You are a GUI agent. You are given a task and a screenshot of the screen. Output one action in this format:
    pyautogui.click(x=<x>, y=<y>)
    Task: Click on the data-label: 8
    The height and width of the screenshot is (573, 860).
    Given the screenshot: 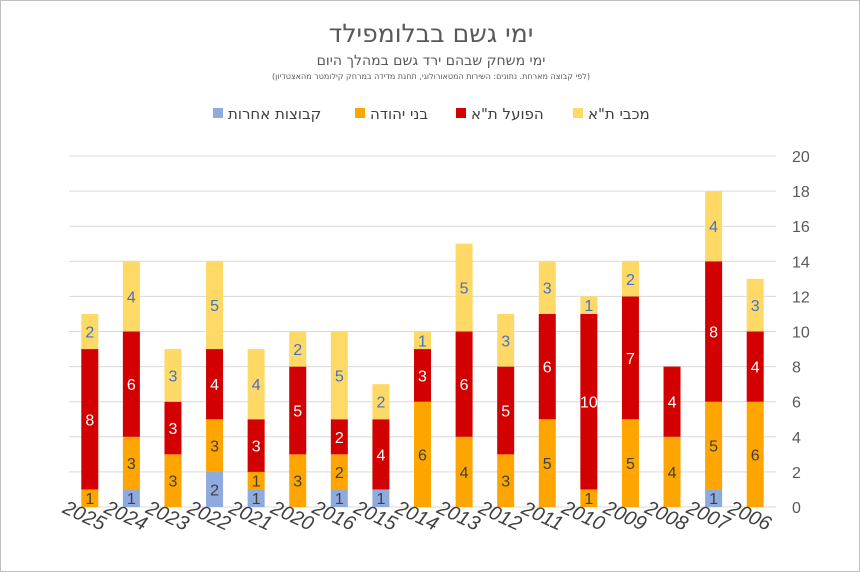 What is the action you would take?
    pyautogui.click(x=89, y=420)
    